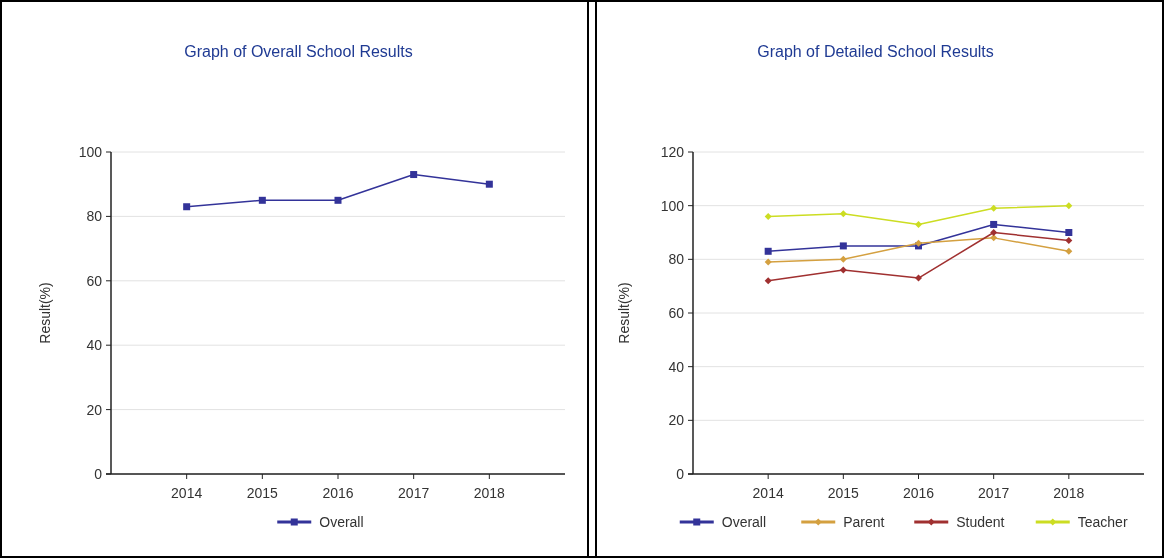 The height and width of the screenshot is (558, 1174). I want to click on chart-title: Graph of Overall School Results, so click(298, 51).